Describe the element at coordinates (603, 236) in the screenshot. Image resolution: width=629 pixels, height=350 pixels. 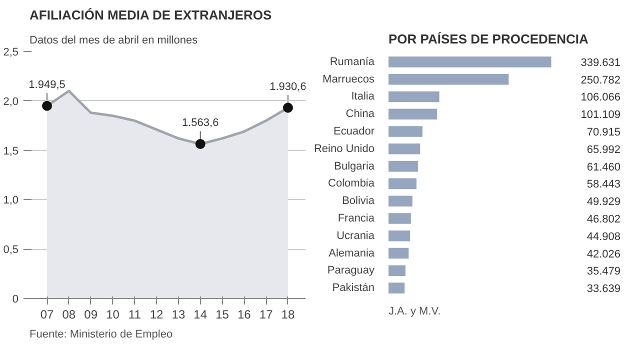
I see `data-label: 44.908` at that location.